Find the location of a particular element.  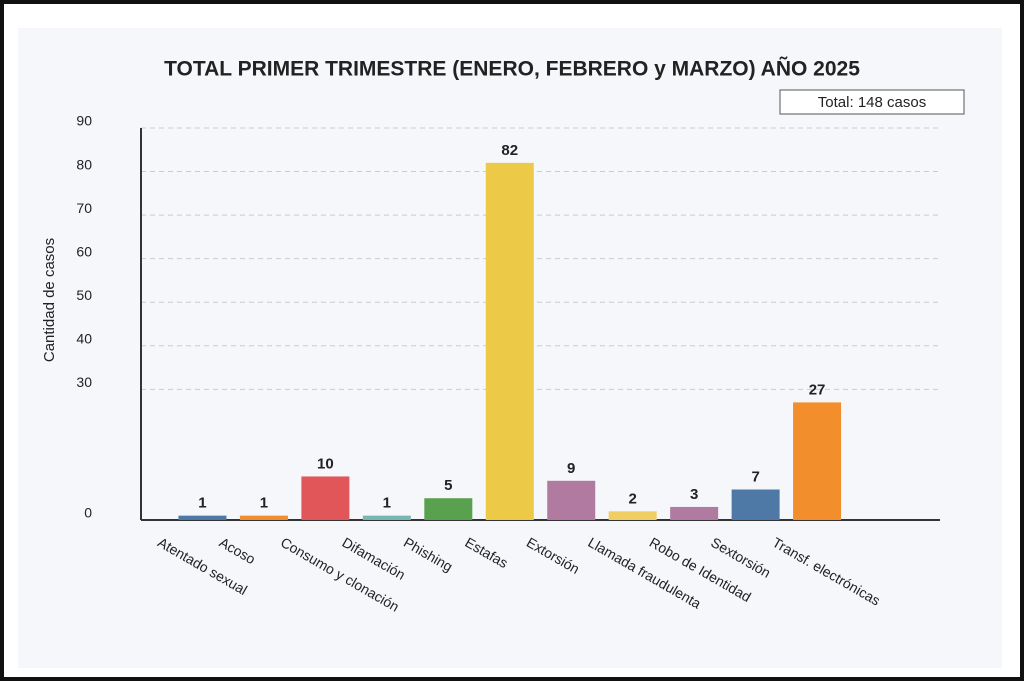

y-tick-label: 40 is located at coordinates (84, 338).